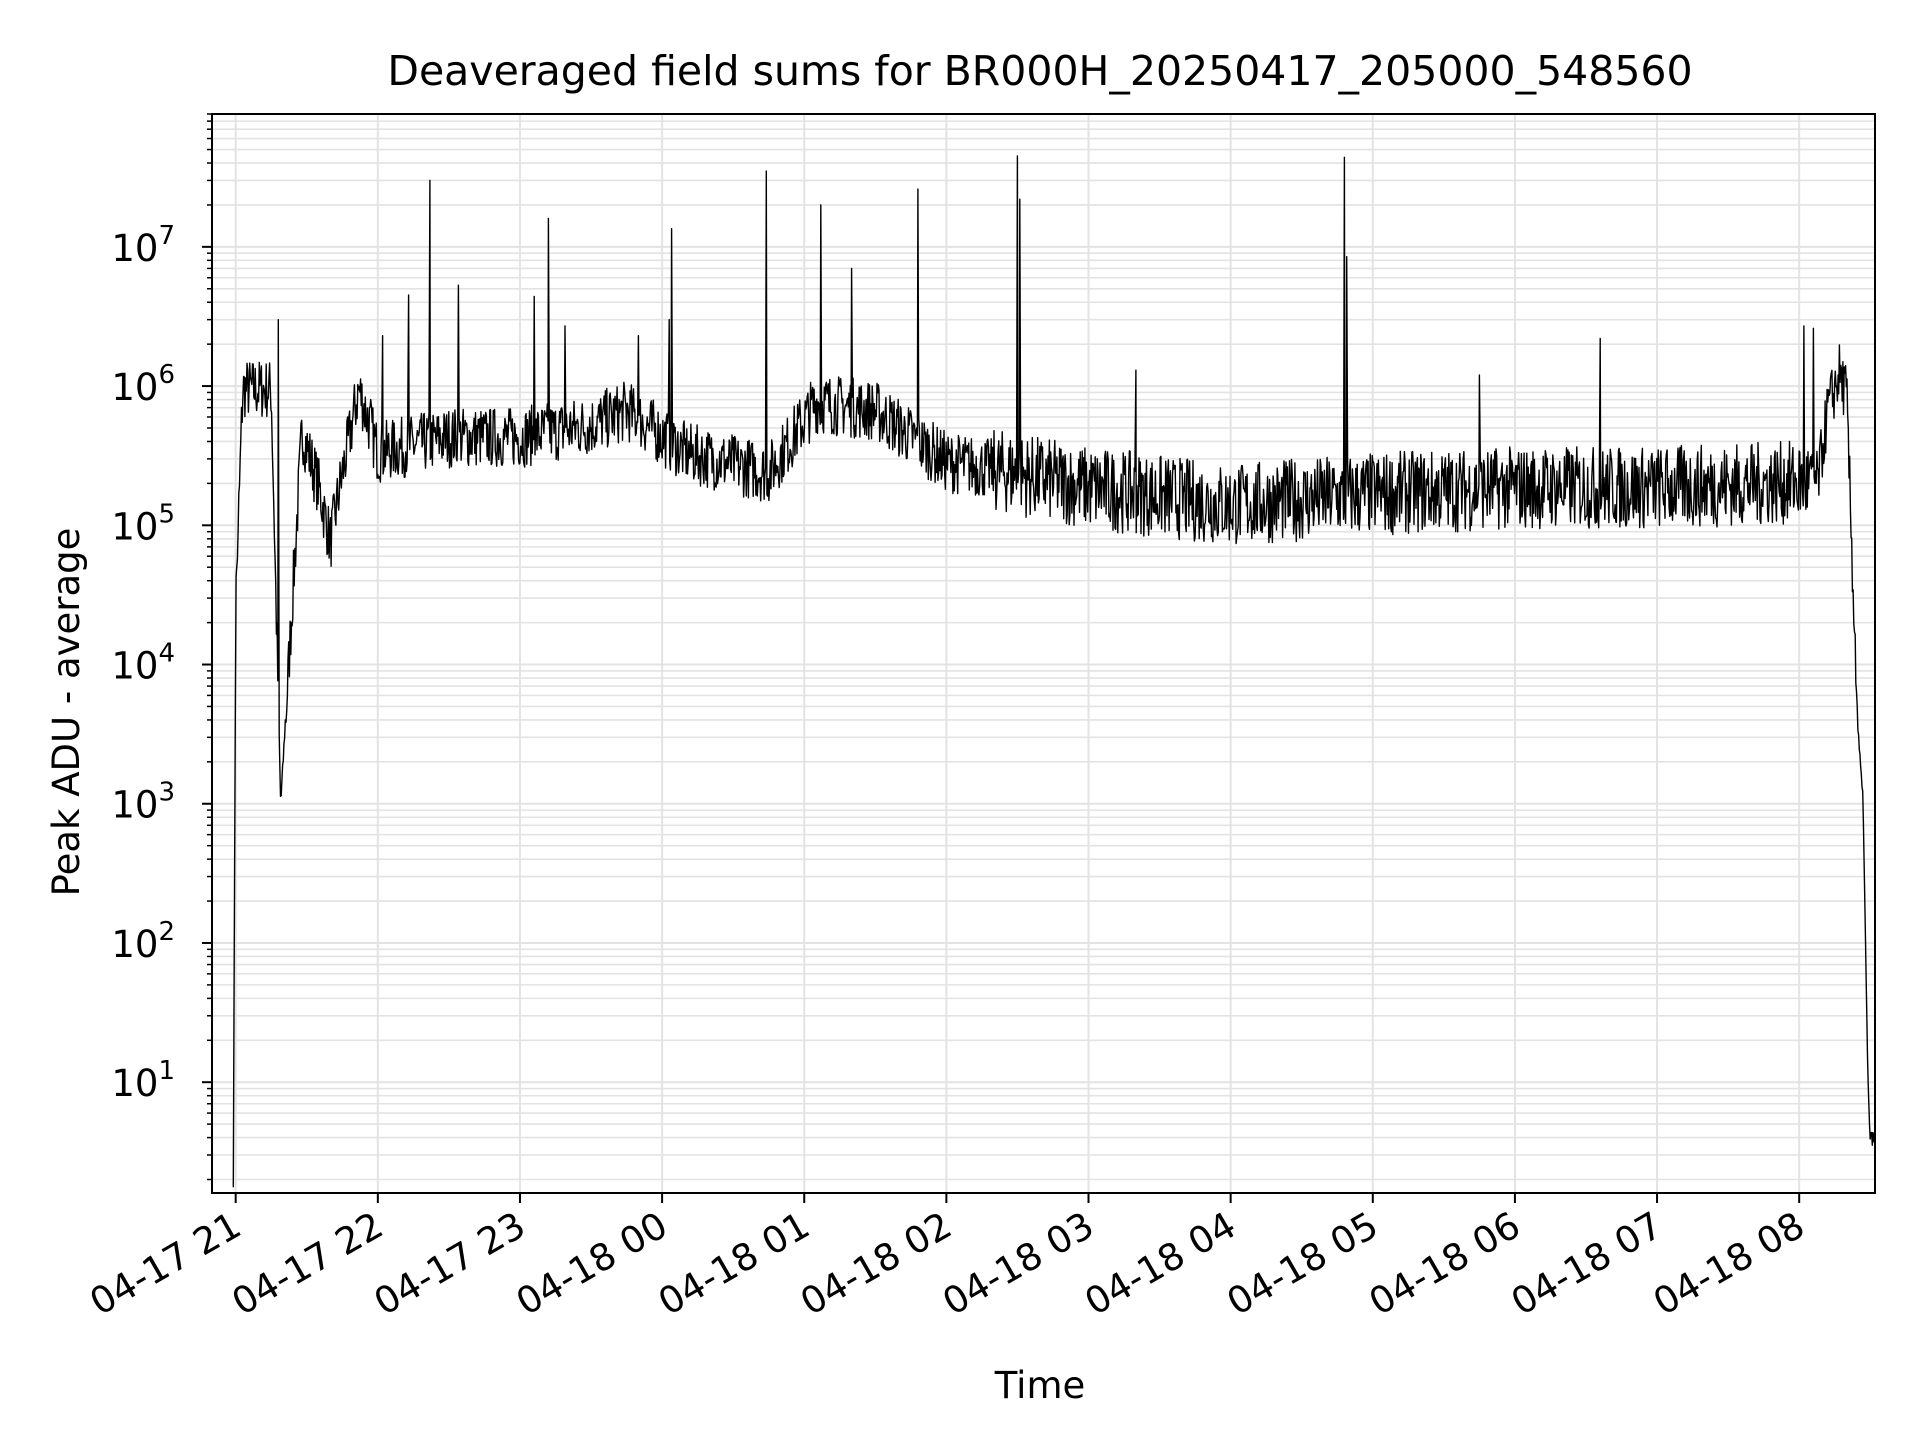 This screenshot has height=1440, width=1920. I want to click on y-axis-label: Peak ADU - average, so click(66, 712).